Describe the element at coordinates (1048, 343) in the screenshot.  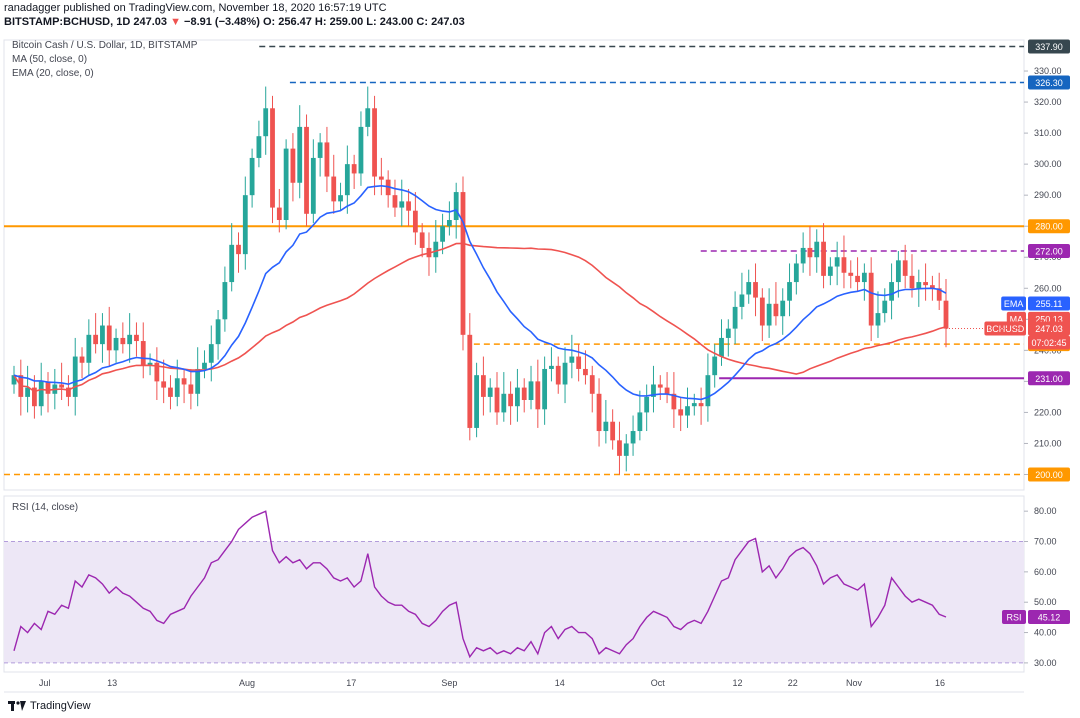
I see `countdown-text: 07:02:45` at that location.